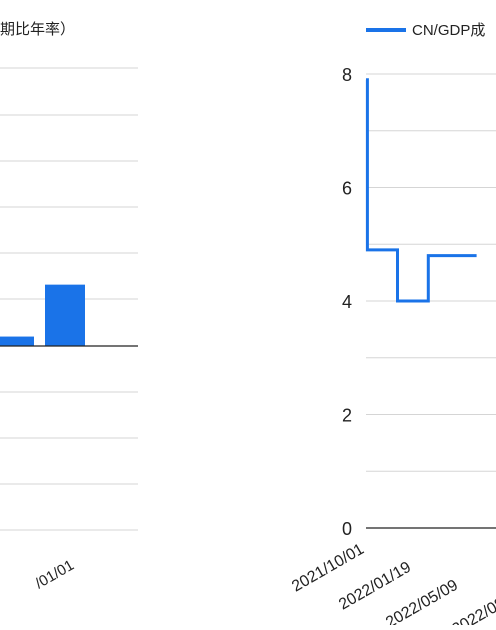  I want to click on line-chart-legend: CN/GDP成, so click(425, 30).